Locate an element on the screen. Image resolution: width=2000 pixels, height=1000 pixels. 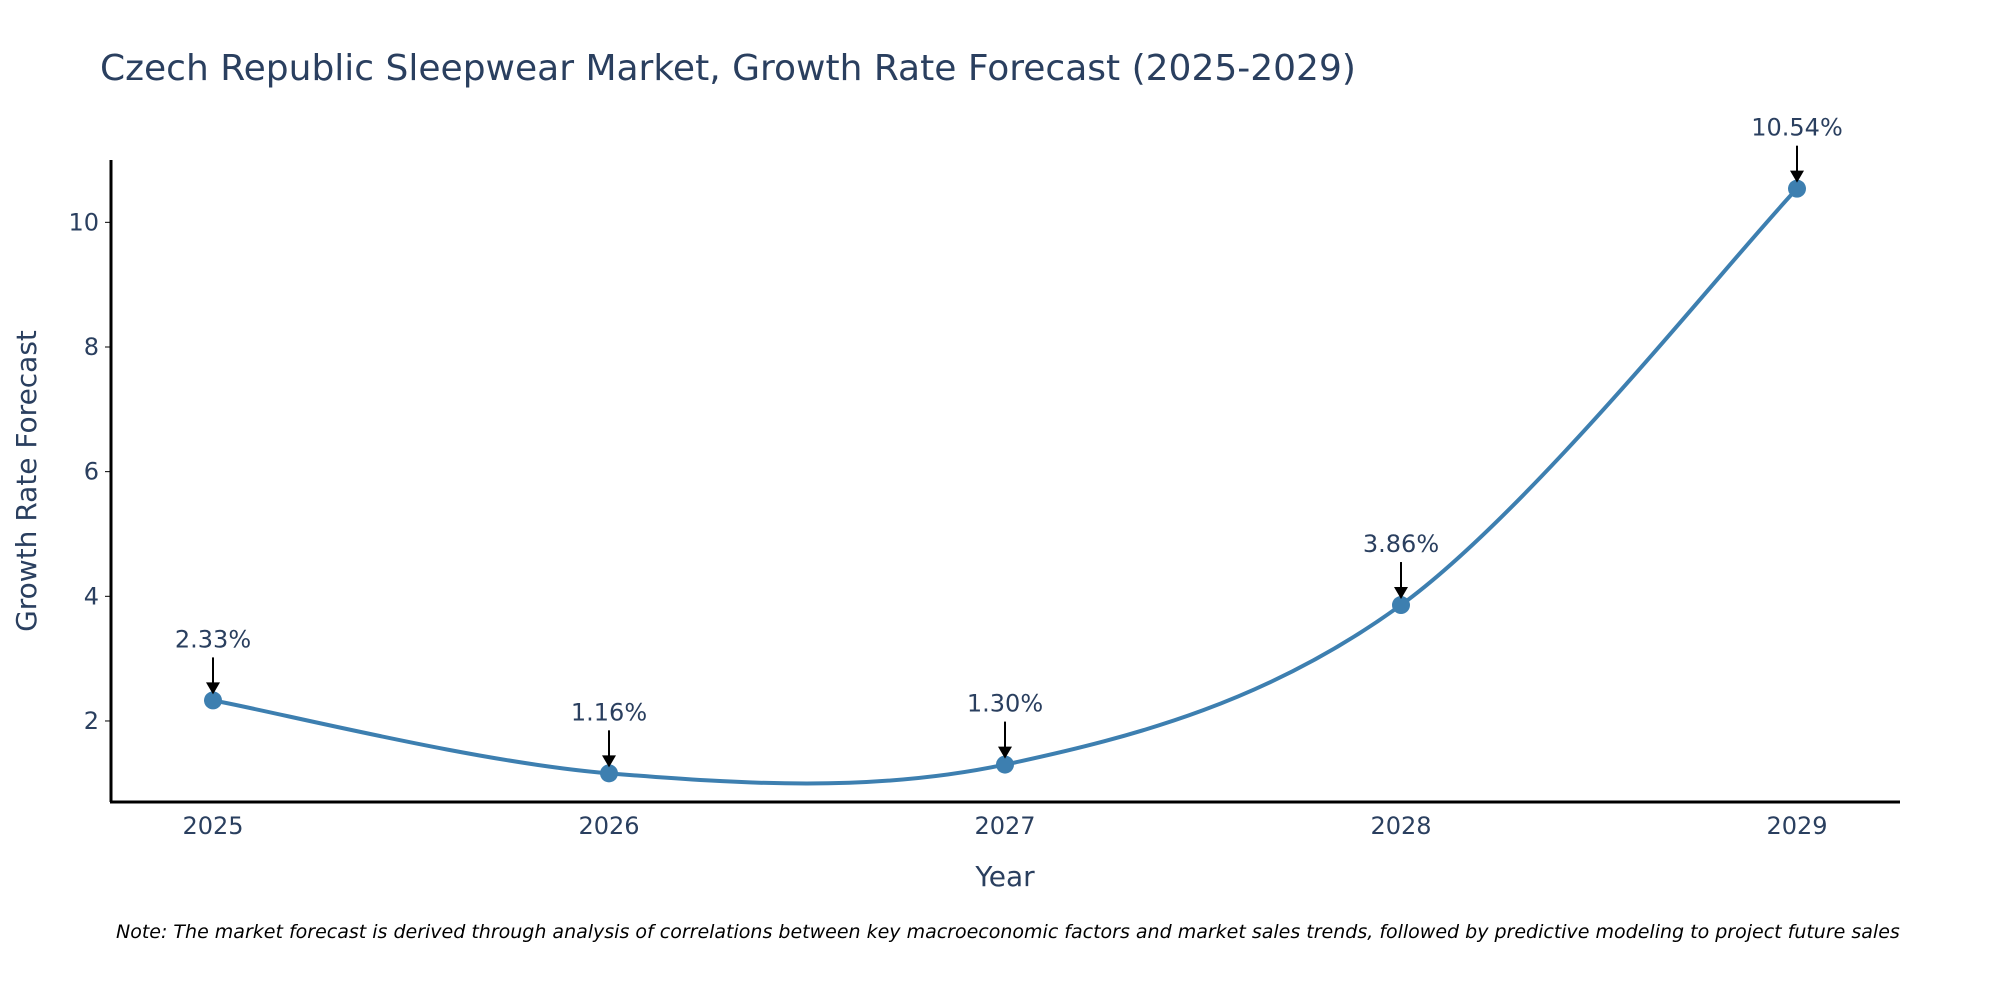
y-axis-ticks: 2 4 6 8 10 is located at coordinates (89, 471).